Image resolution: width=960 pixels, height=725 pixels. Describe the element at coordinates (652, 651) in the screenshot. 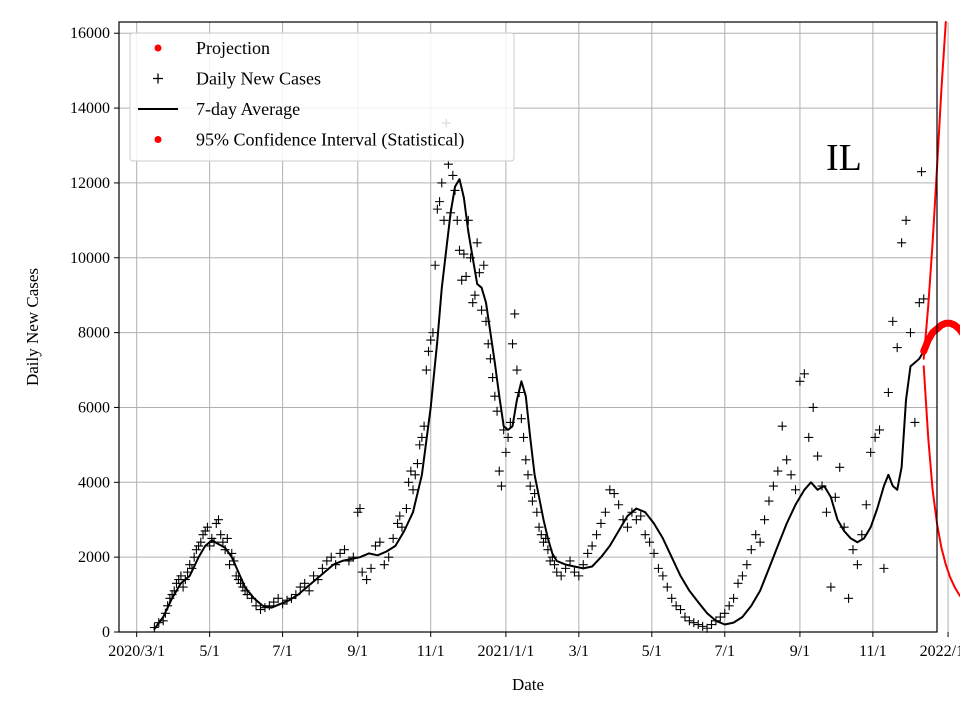

I see `x-tick-label: 5/1` at that location.